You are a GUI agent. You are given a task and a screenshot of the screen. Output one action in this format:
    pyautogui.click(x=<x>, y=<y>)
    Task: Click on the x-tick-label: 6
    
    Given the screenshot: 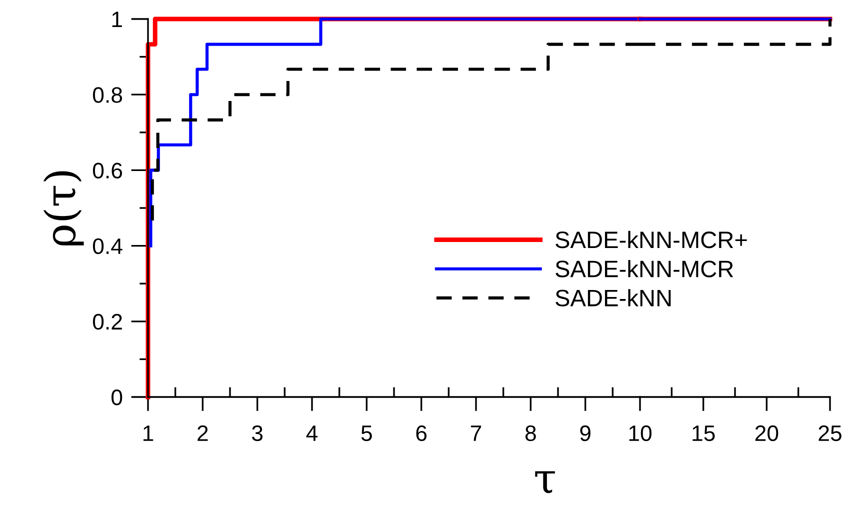 What is the action you would take?
    pyautogui.click(x=421, y=433)
    